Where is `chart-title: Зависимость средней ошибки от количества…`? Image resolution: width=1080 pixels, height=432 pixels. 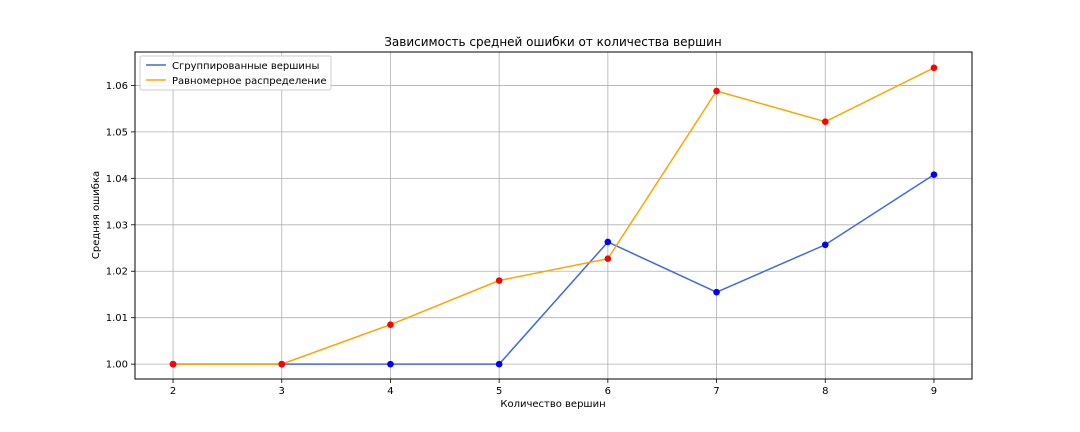 chart-title: Зависимость средней ошибки от количества… is located at coordinates (553, 42).